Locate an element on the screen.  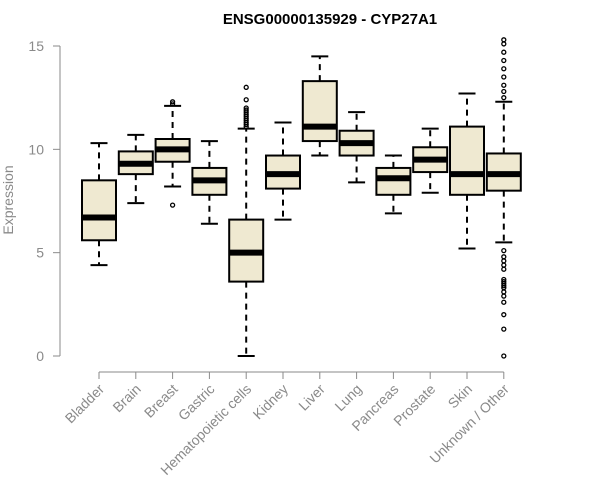
chart-title: ENSG00000135929 - CYP27A1 is located at coordinates (330, 19).